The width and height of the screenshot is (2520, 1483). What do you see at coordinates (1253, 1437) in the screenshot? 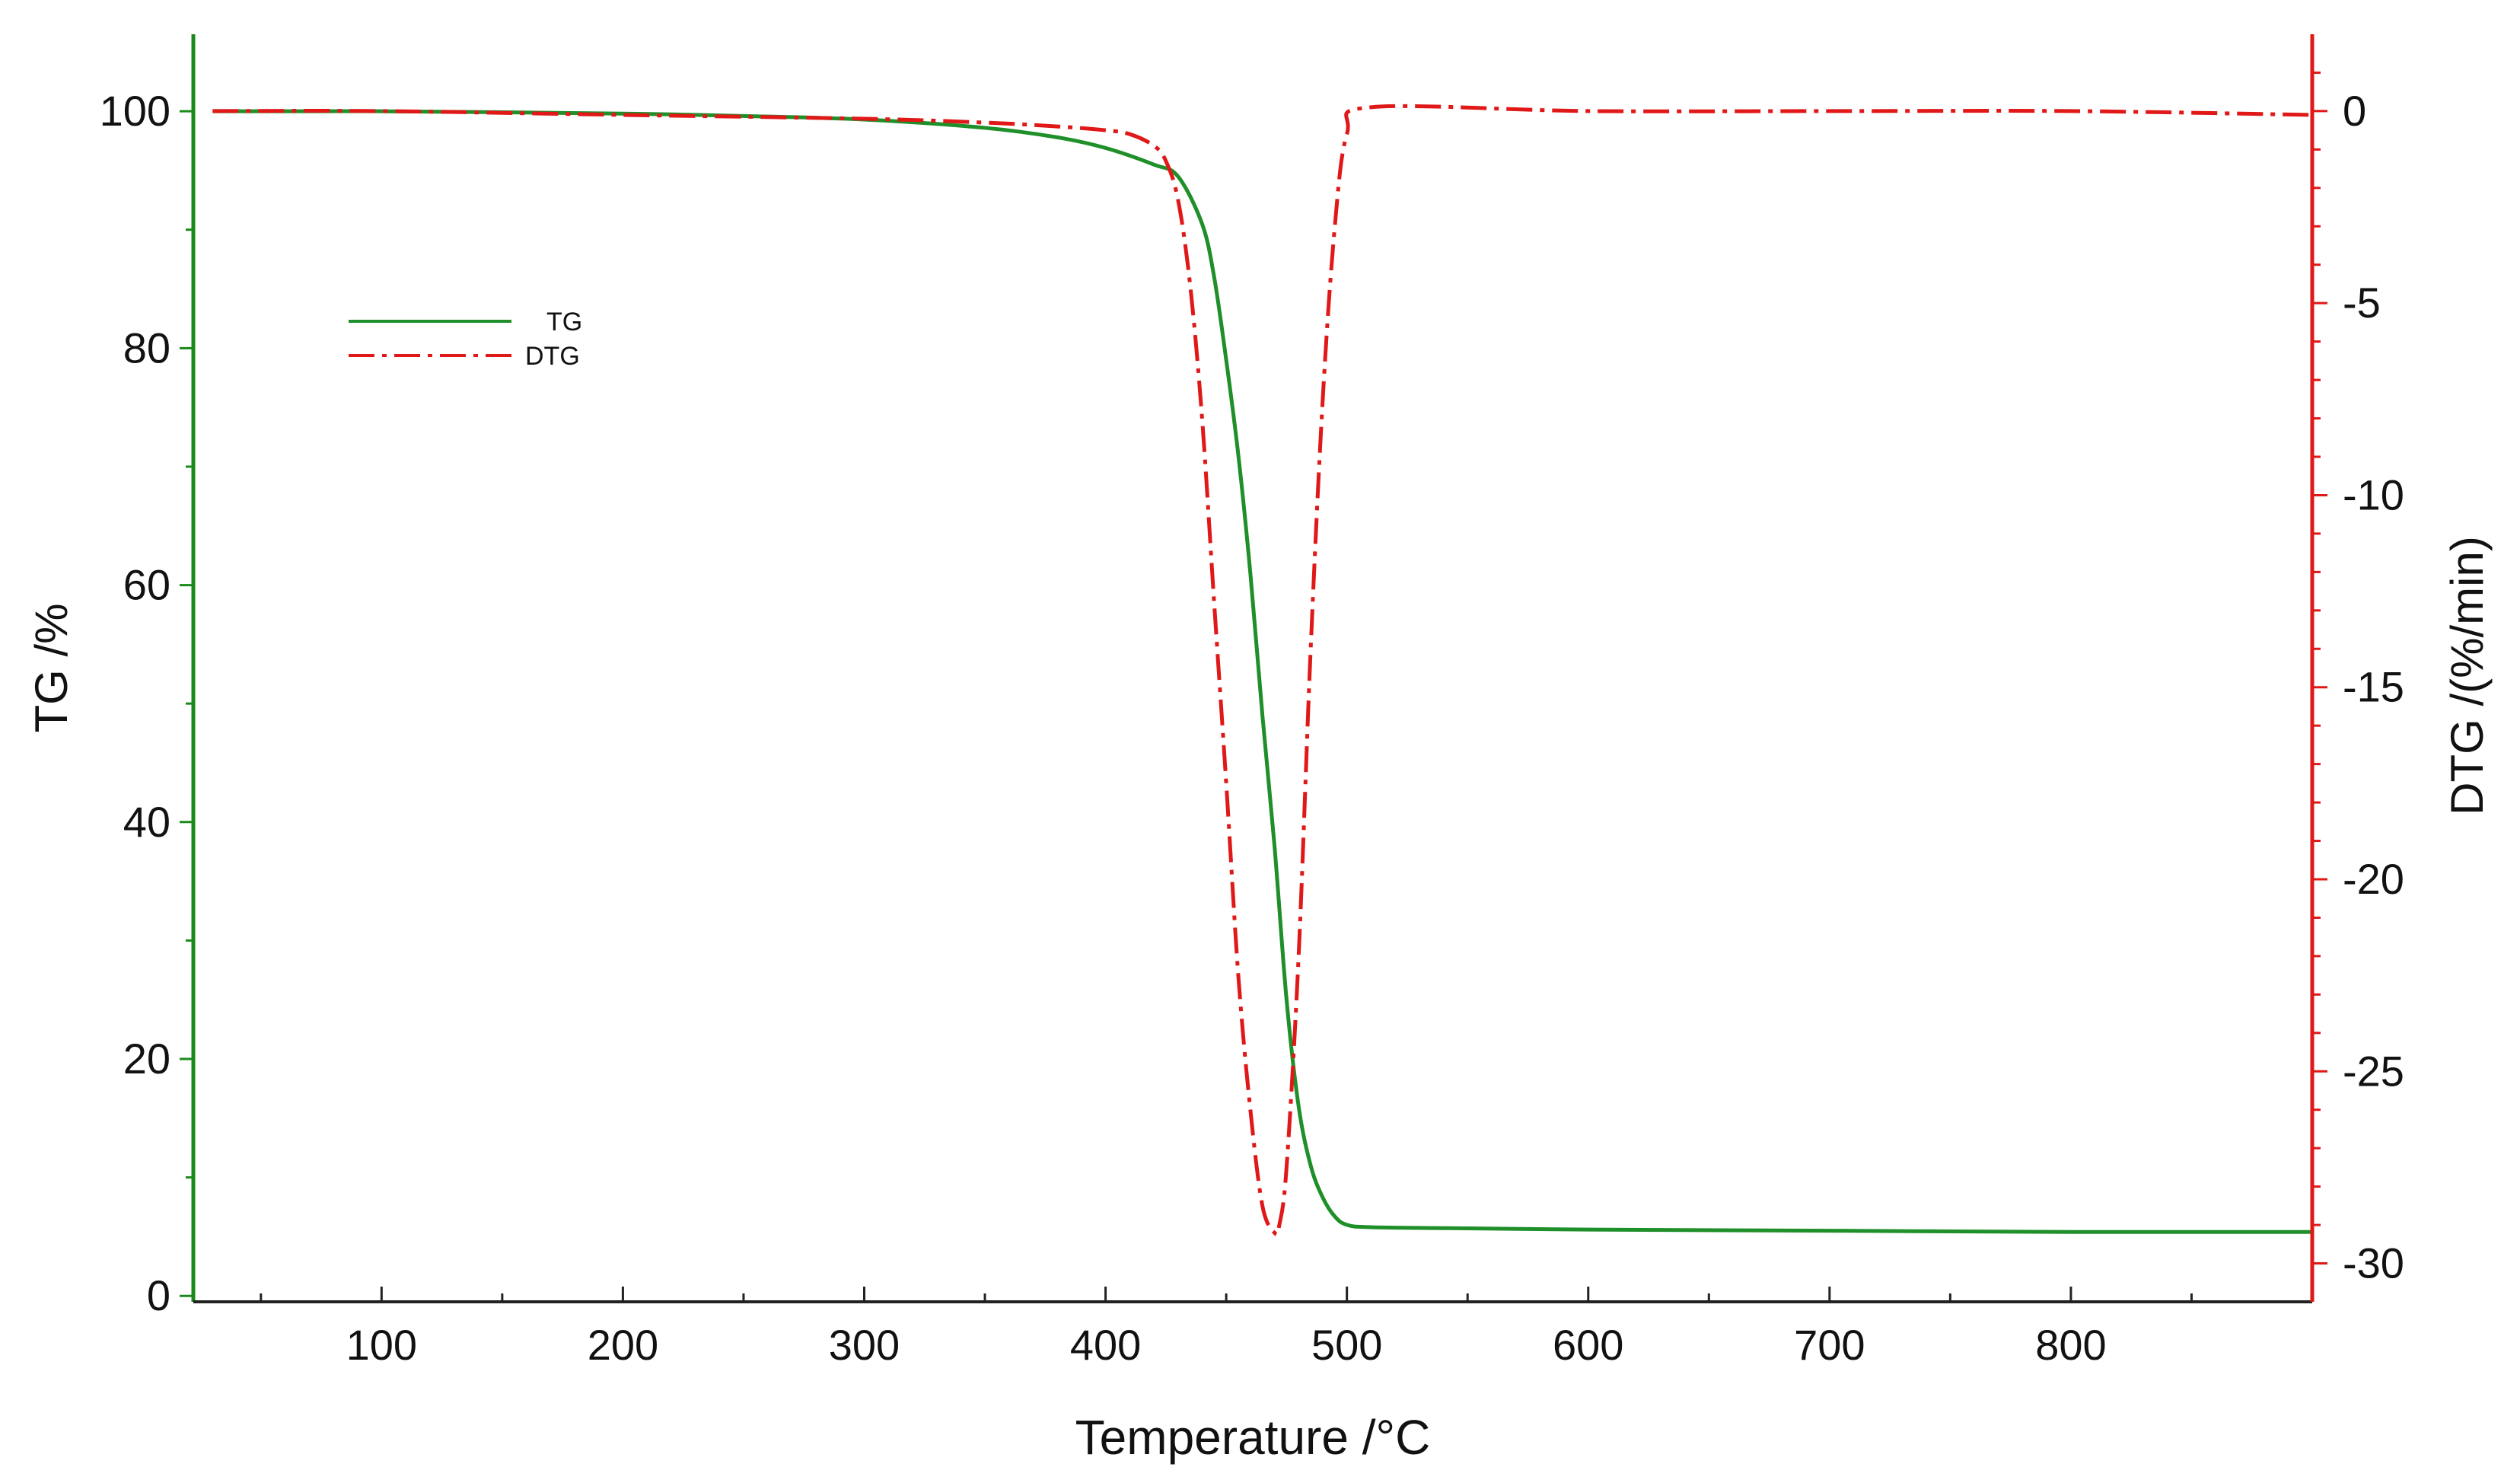
I see `x-axis-label: Temperature /°C` at bounding box center [1253, 1437].